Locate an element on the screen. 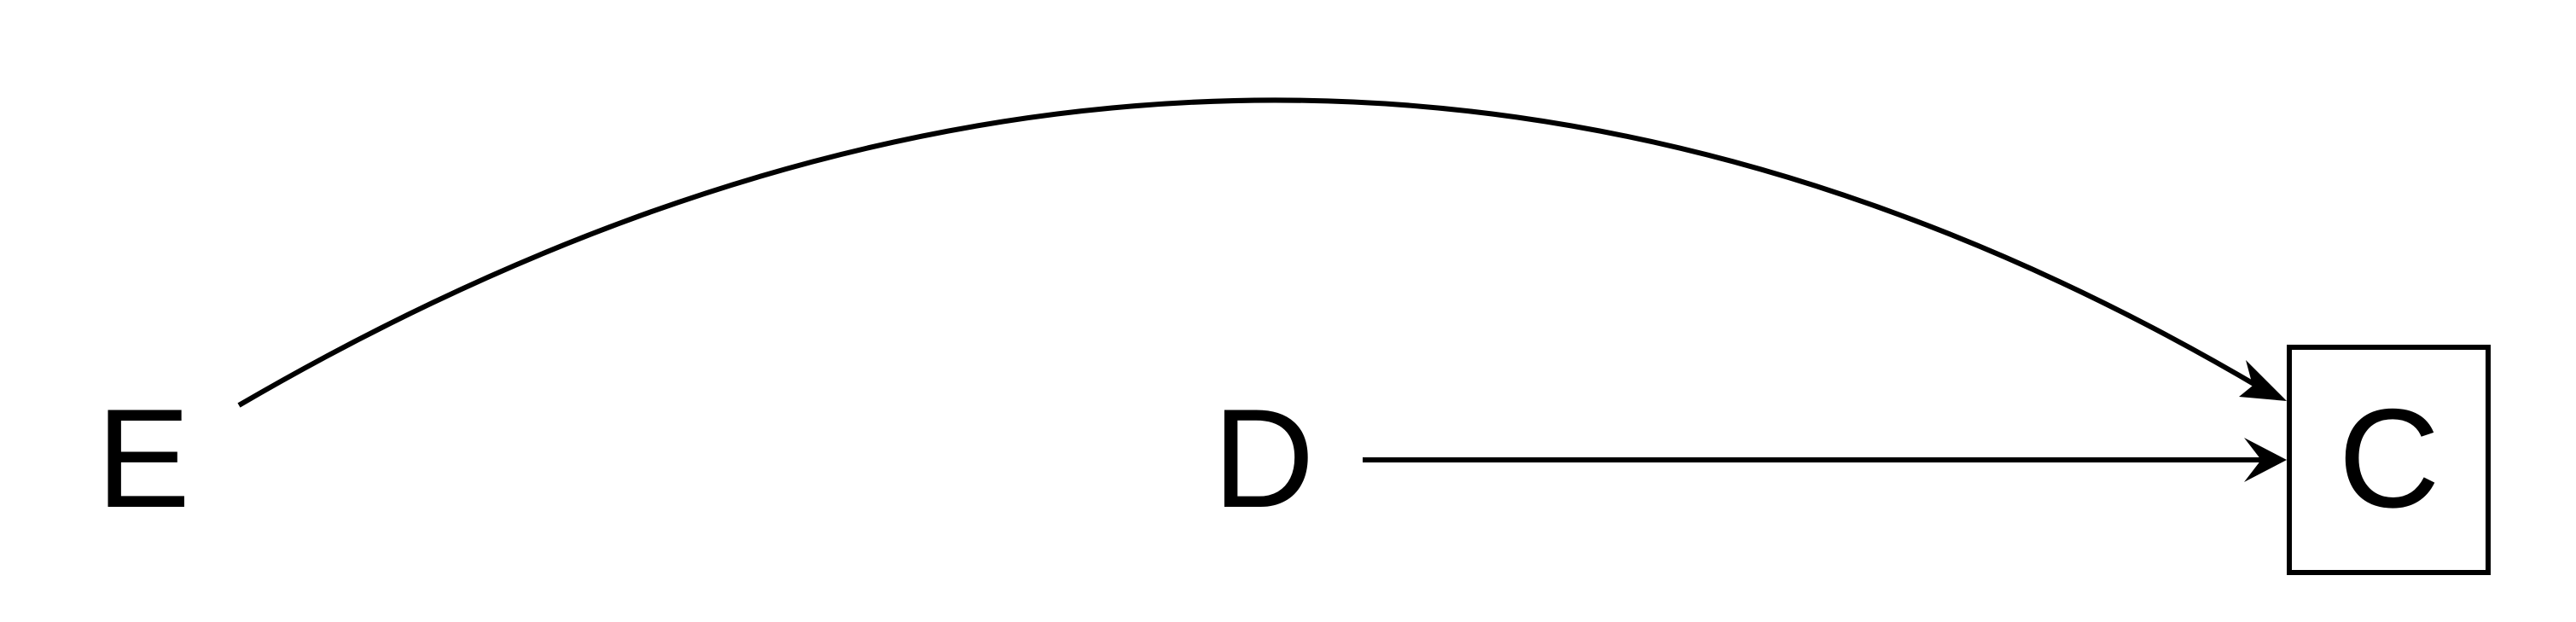 The height and width of the screenshot is (622, 2576). node-c-box is located at coordinates (2389, 460).